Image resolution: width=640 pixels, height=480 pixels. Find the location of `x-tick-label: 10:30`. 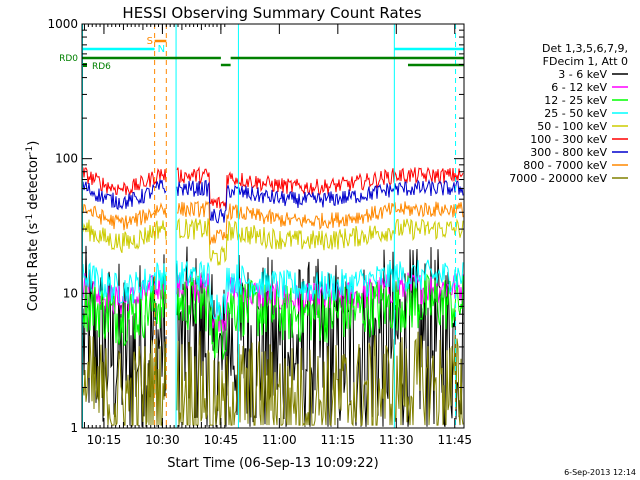

x-tick-label: 10:30 is located at coordinates (162, 440).